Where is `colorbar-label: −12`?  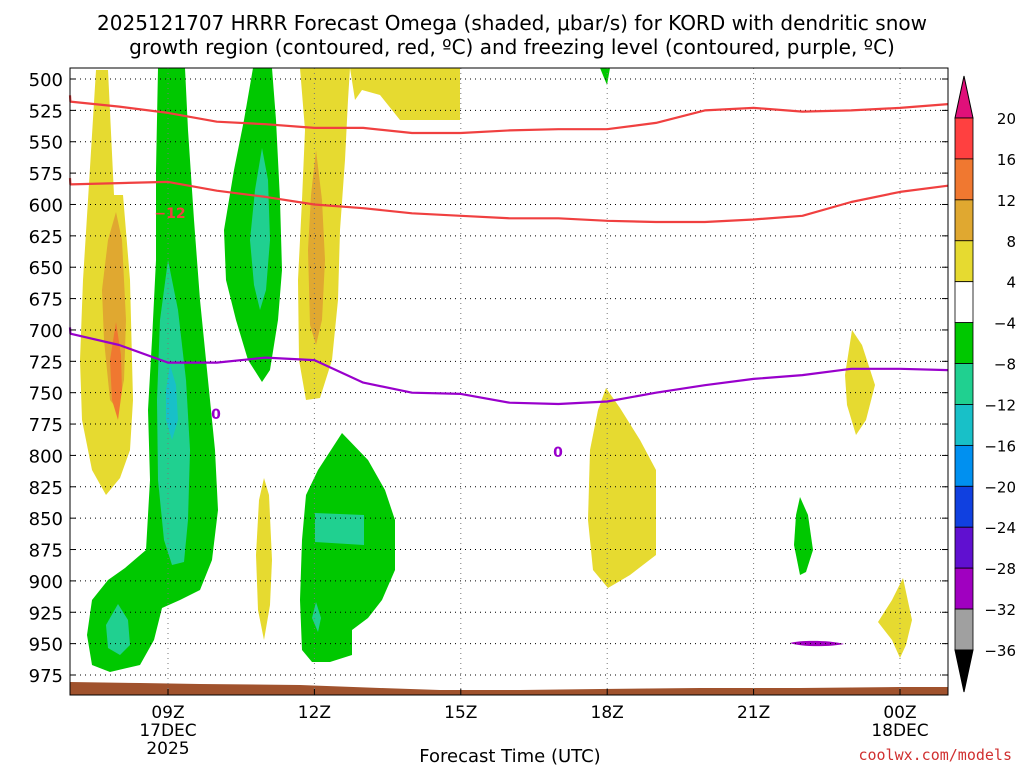 colorbar-label: −12 is located at coordinates (1000, 405).